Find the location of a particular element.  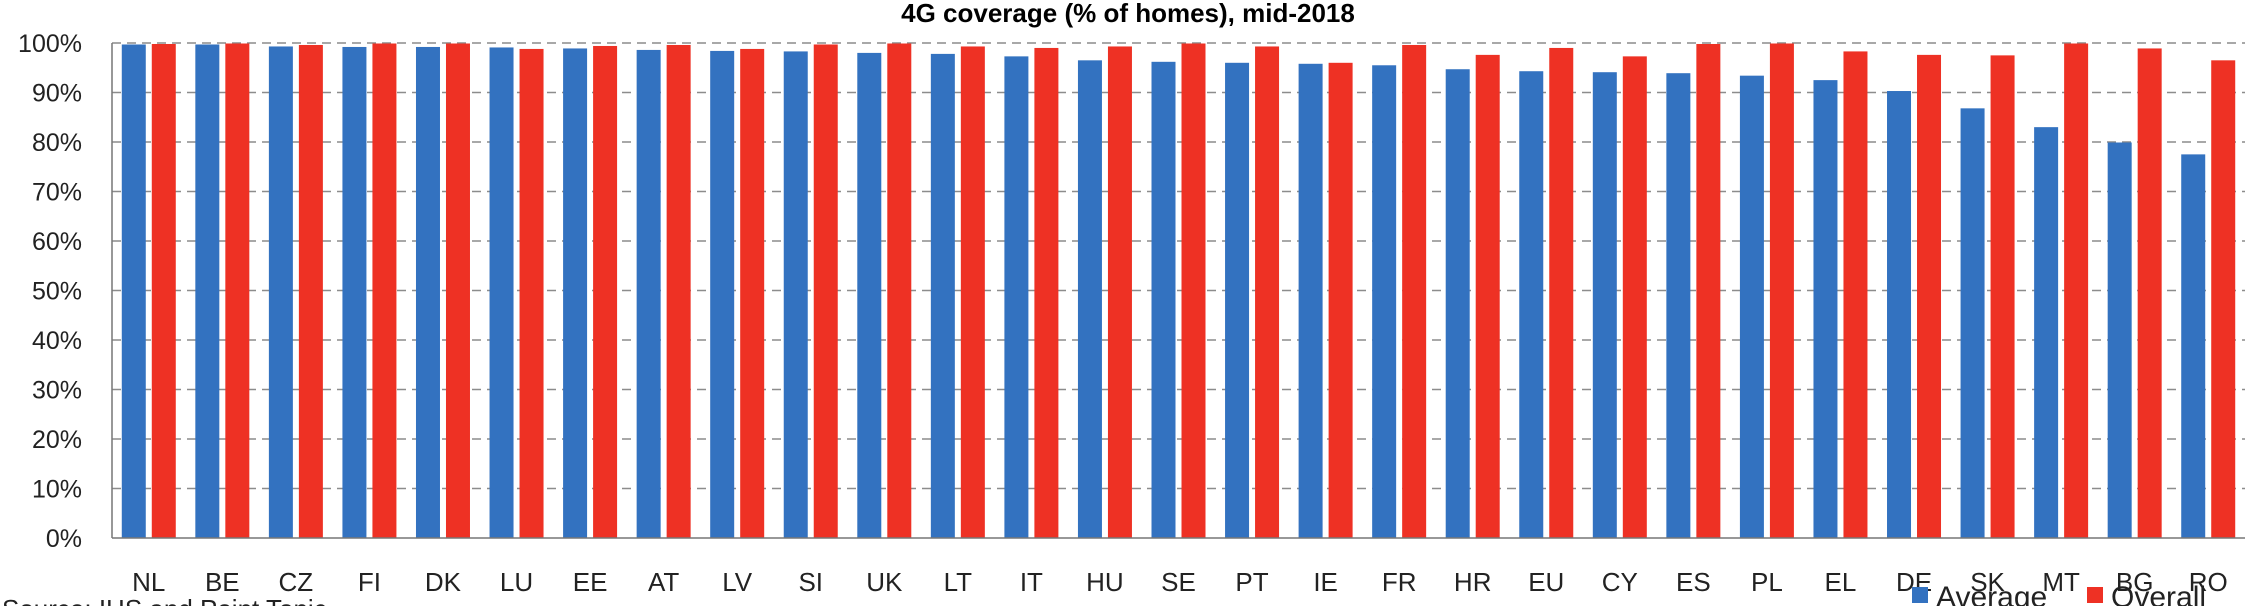

y-tick-label: 20% is located at coordinates (57, 440).